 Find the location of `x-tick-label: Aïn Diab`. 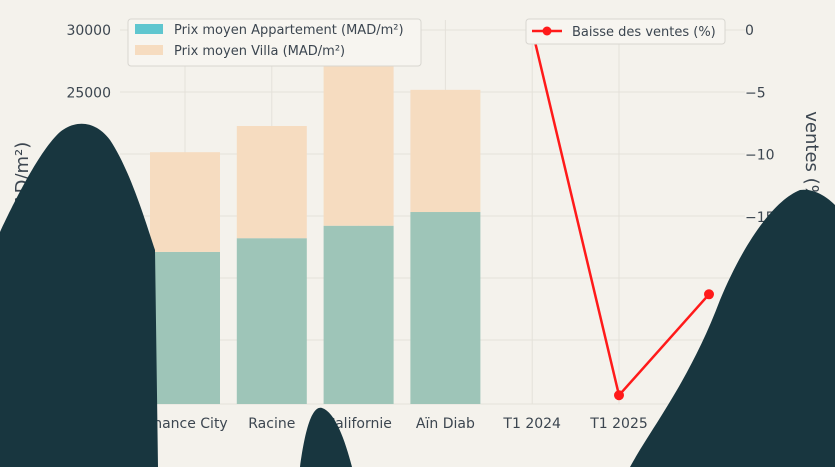

x-tick-label: Aïn Diab is located at coordinates (445, 424).